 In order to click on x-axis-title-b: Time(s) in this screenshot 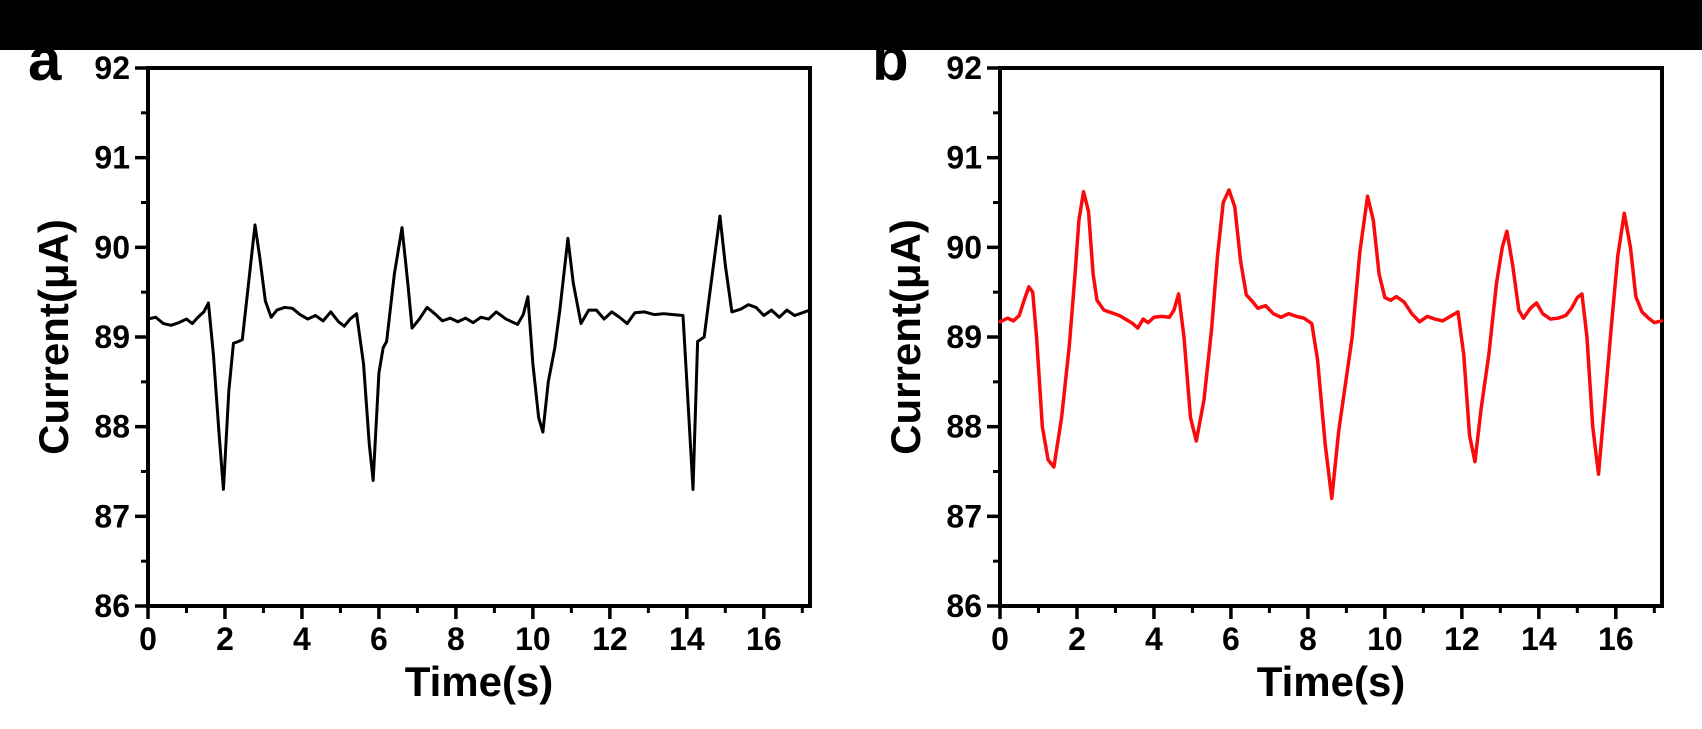, I will do `click(1331, 681)`.